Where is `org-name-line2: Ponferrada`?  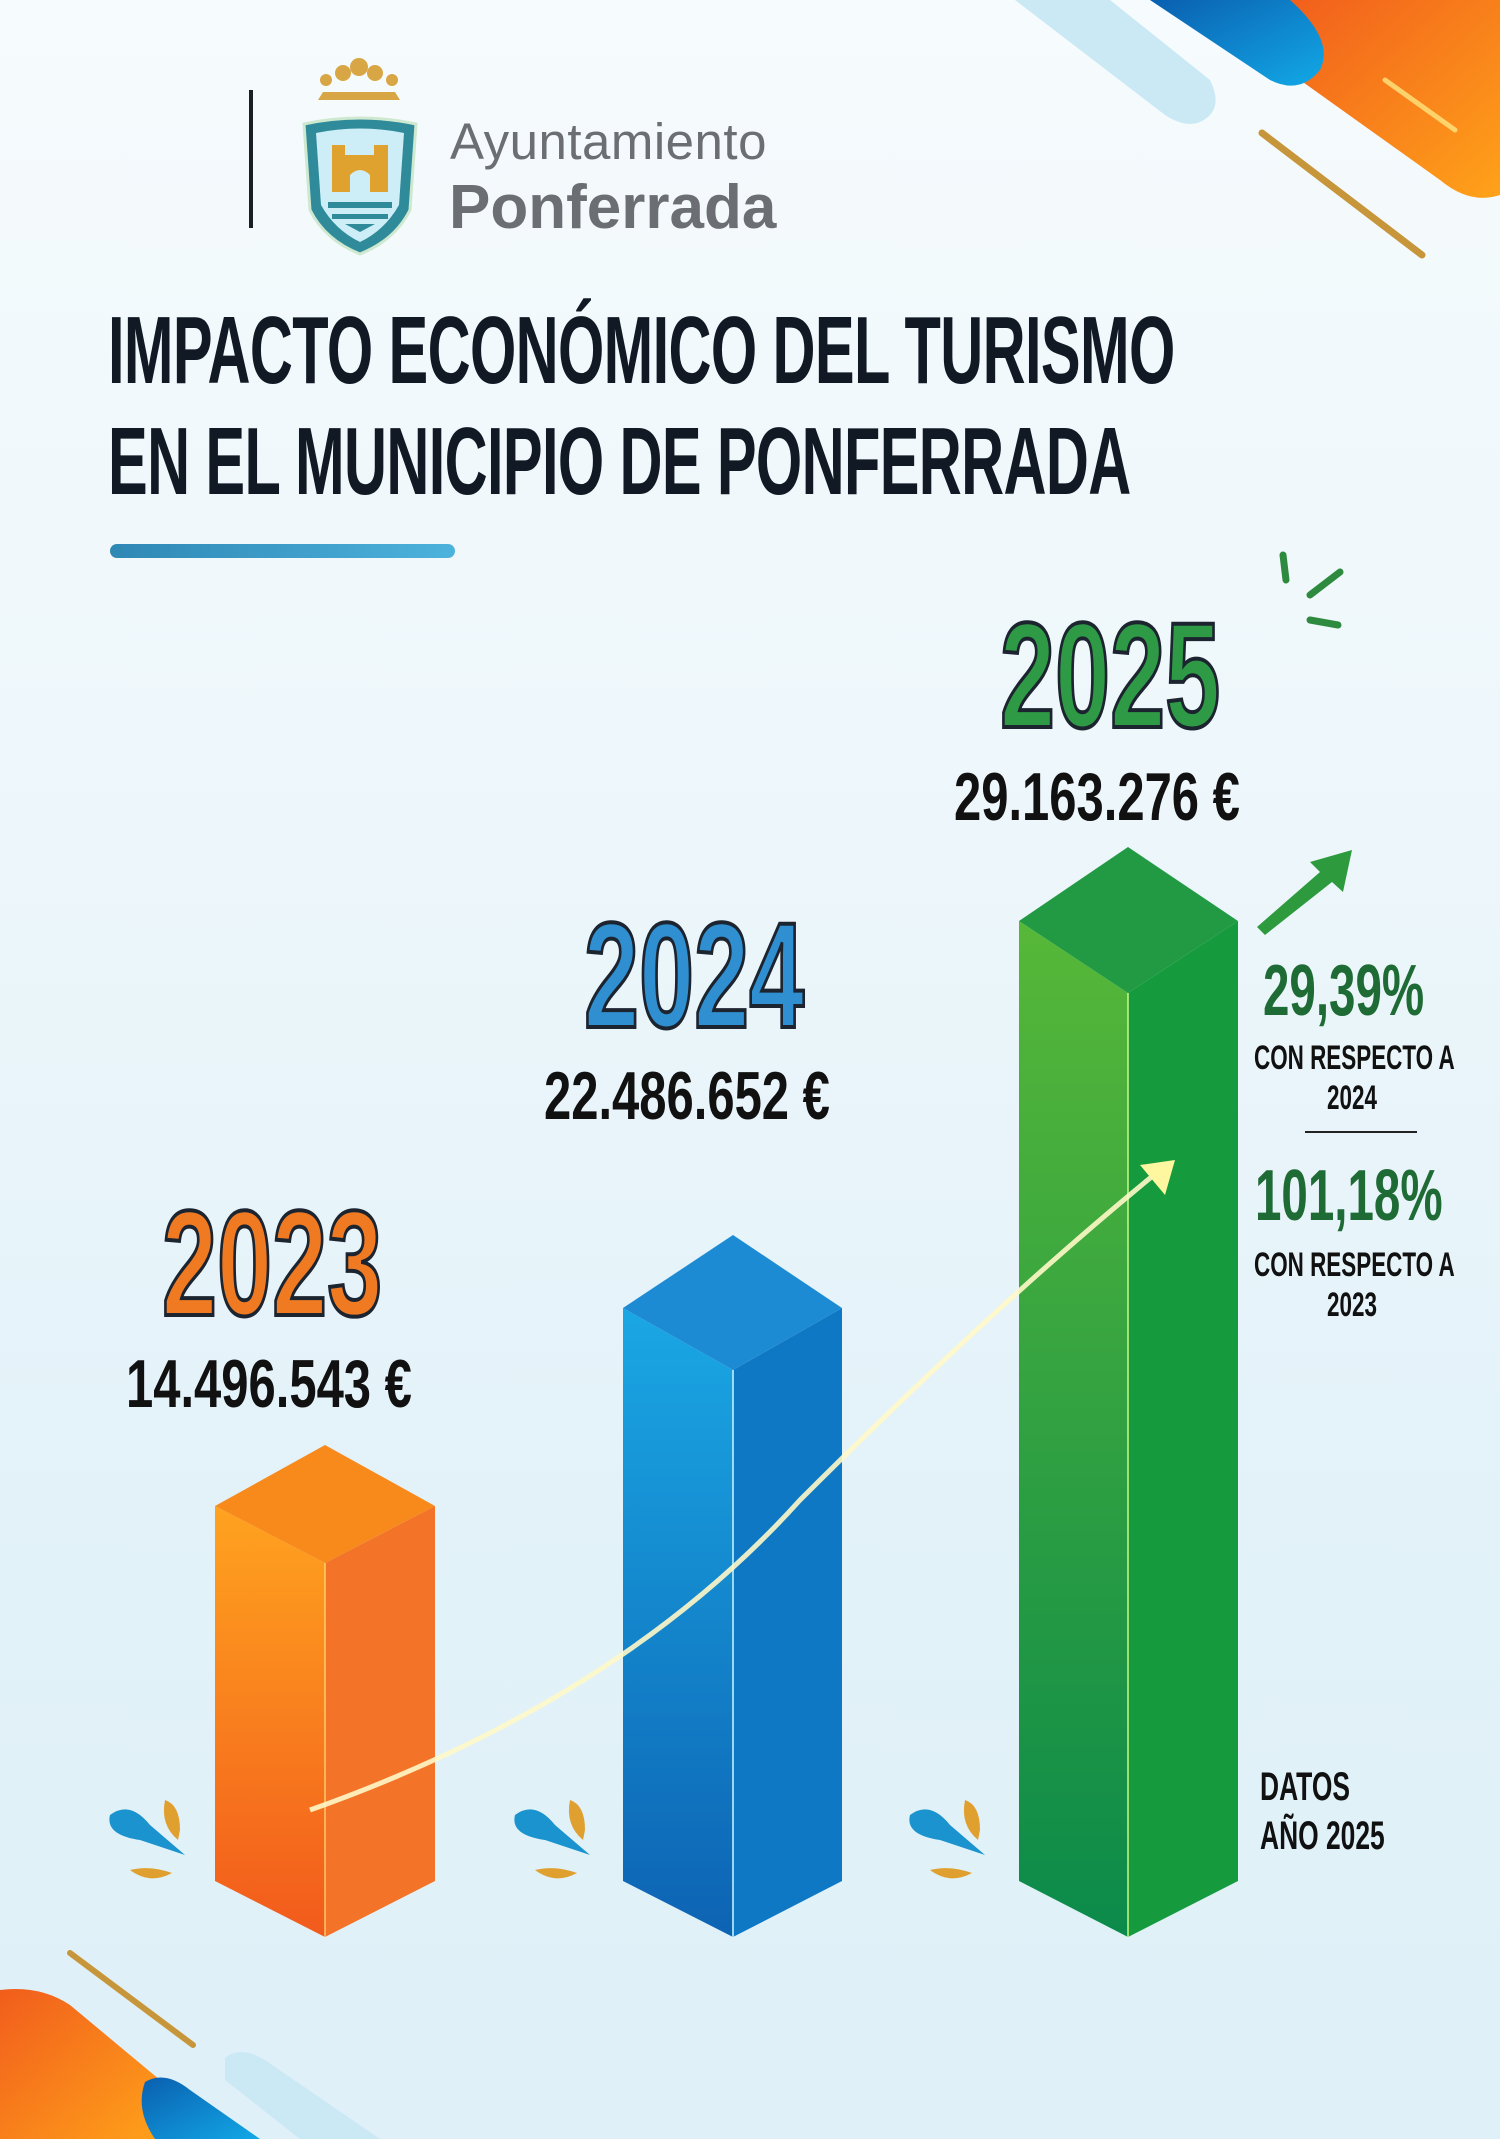
org-name-line2: Ponferrada is located at coordinates (613, 207).